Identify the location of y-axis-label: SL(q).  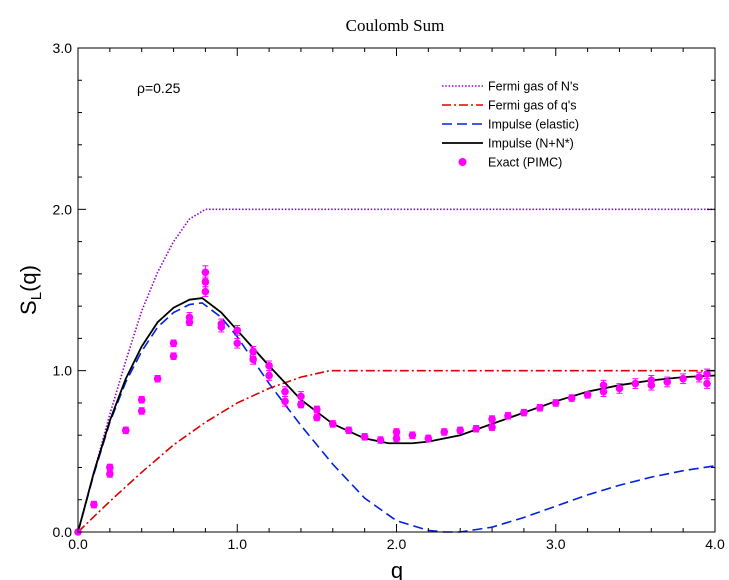
(30, 290).